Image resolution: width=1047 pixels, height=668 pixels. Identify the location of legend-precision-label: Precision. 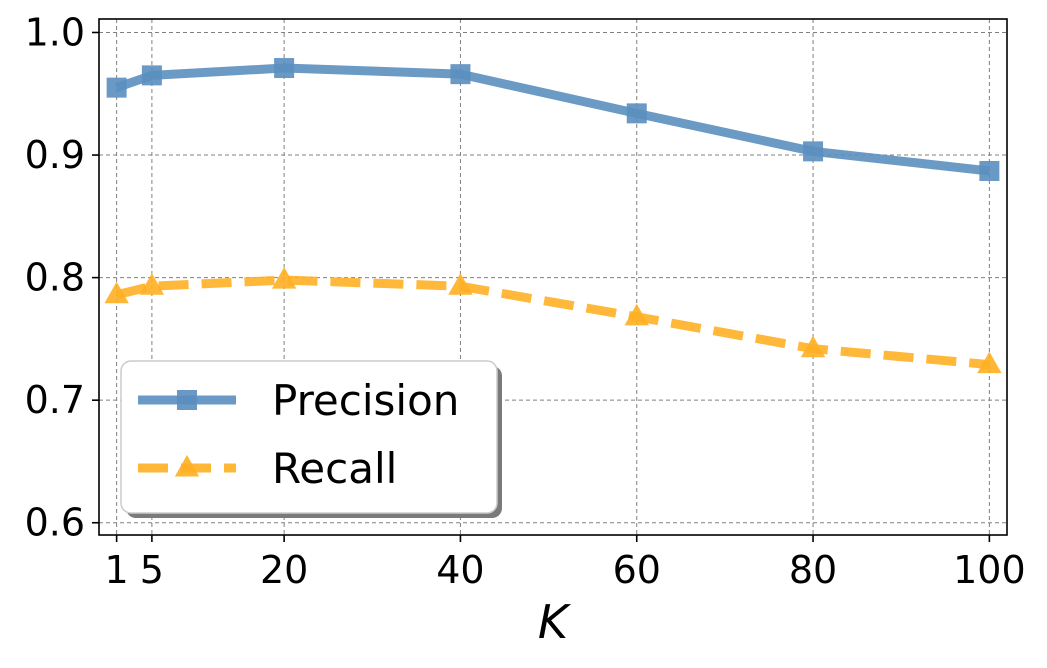
(365, 400).